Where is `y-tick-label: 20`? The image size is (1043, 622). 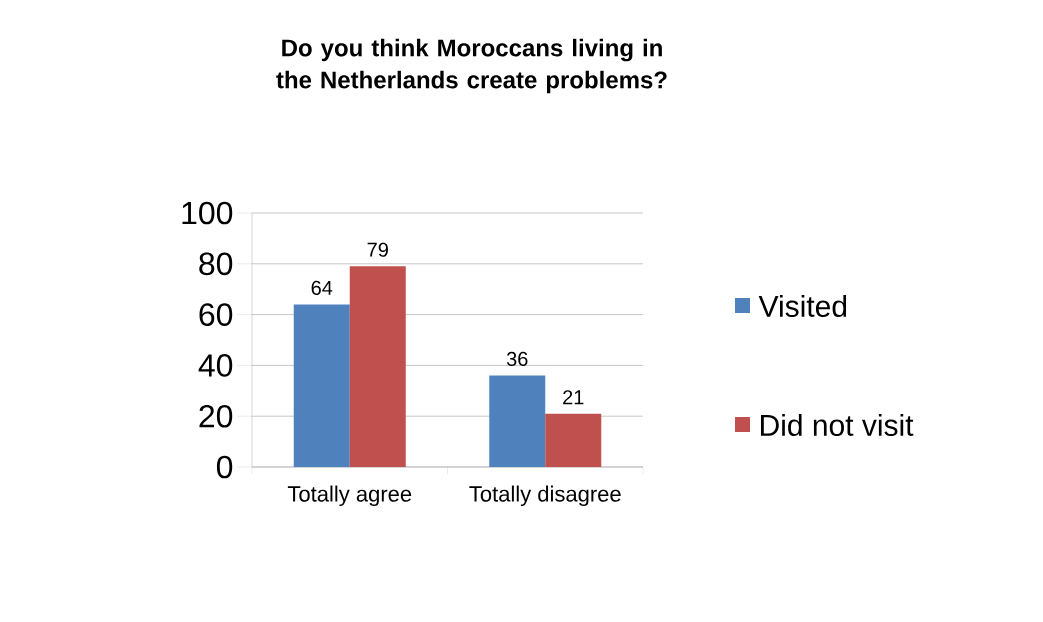
y-tick-label: 20 is located at coordinates (216, 416).